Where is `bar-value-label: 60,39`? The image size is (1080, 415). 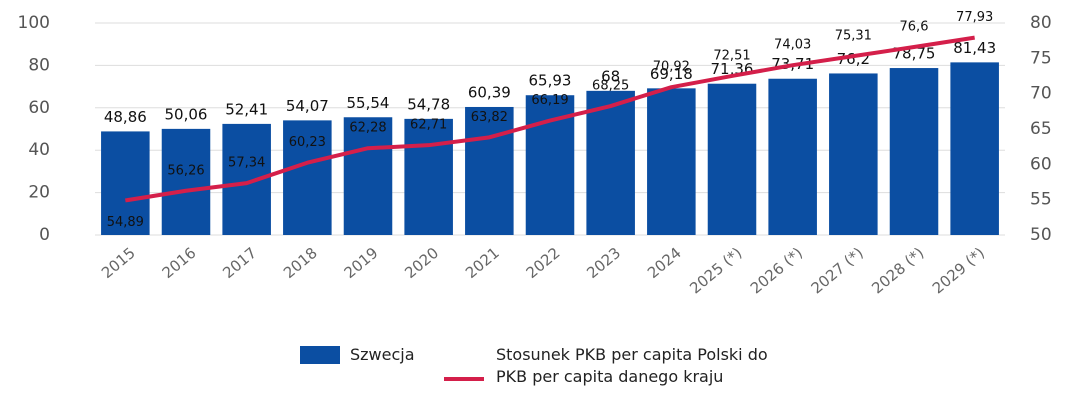 bar-value-label: 60,39 is located at coordinates (489, 92).